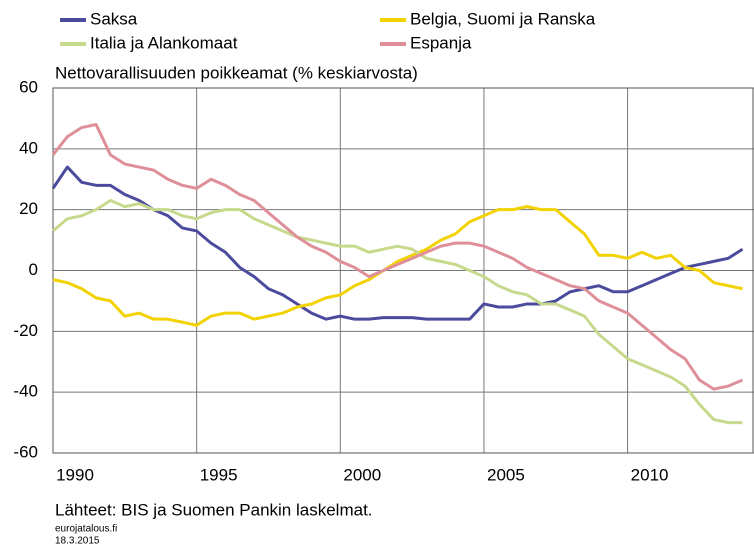 Image resolution: width=754 pixels, height=552 pixels. Describe the element at coordinates (77, 541) in the screenshot. I see `footer: 18.3.2015` at that location.